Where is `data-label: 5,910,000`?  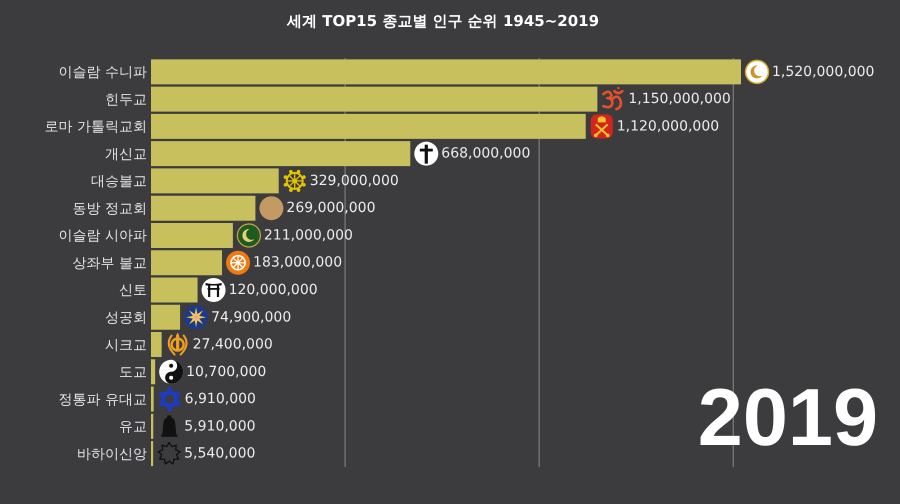 data-label: 5,910,000 is located at coordinates (220, 426).